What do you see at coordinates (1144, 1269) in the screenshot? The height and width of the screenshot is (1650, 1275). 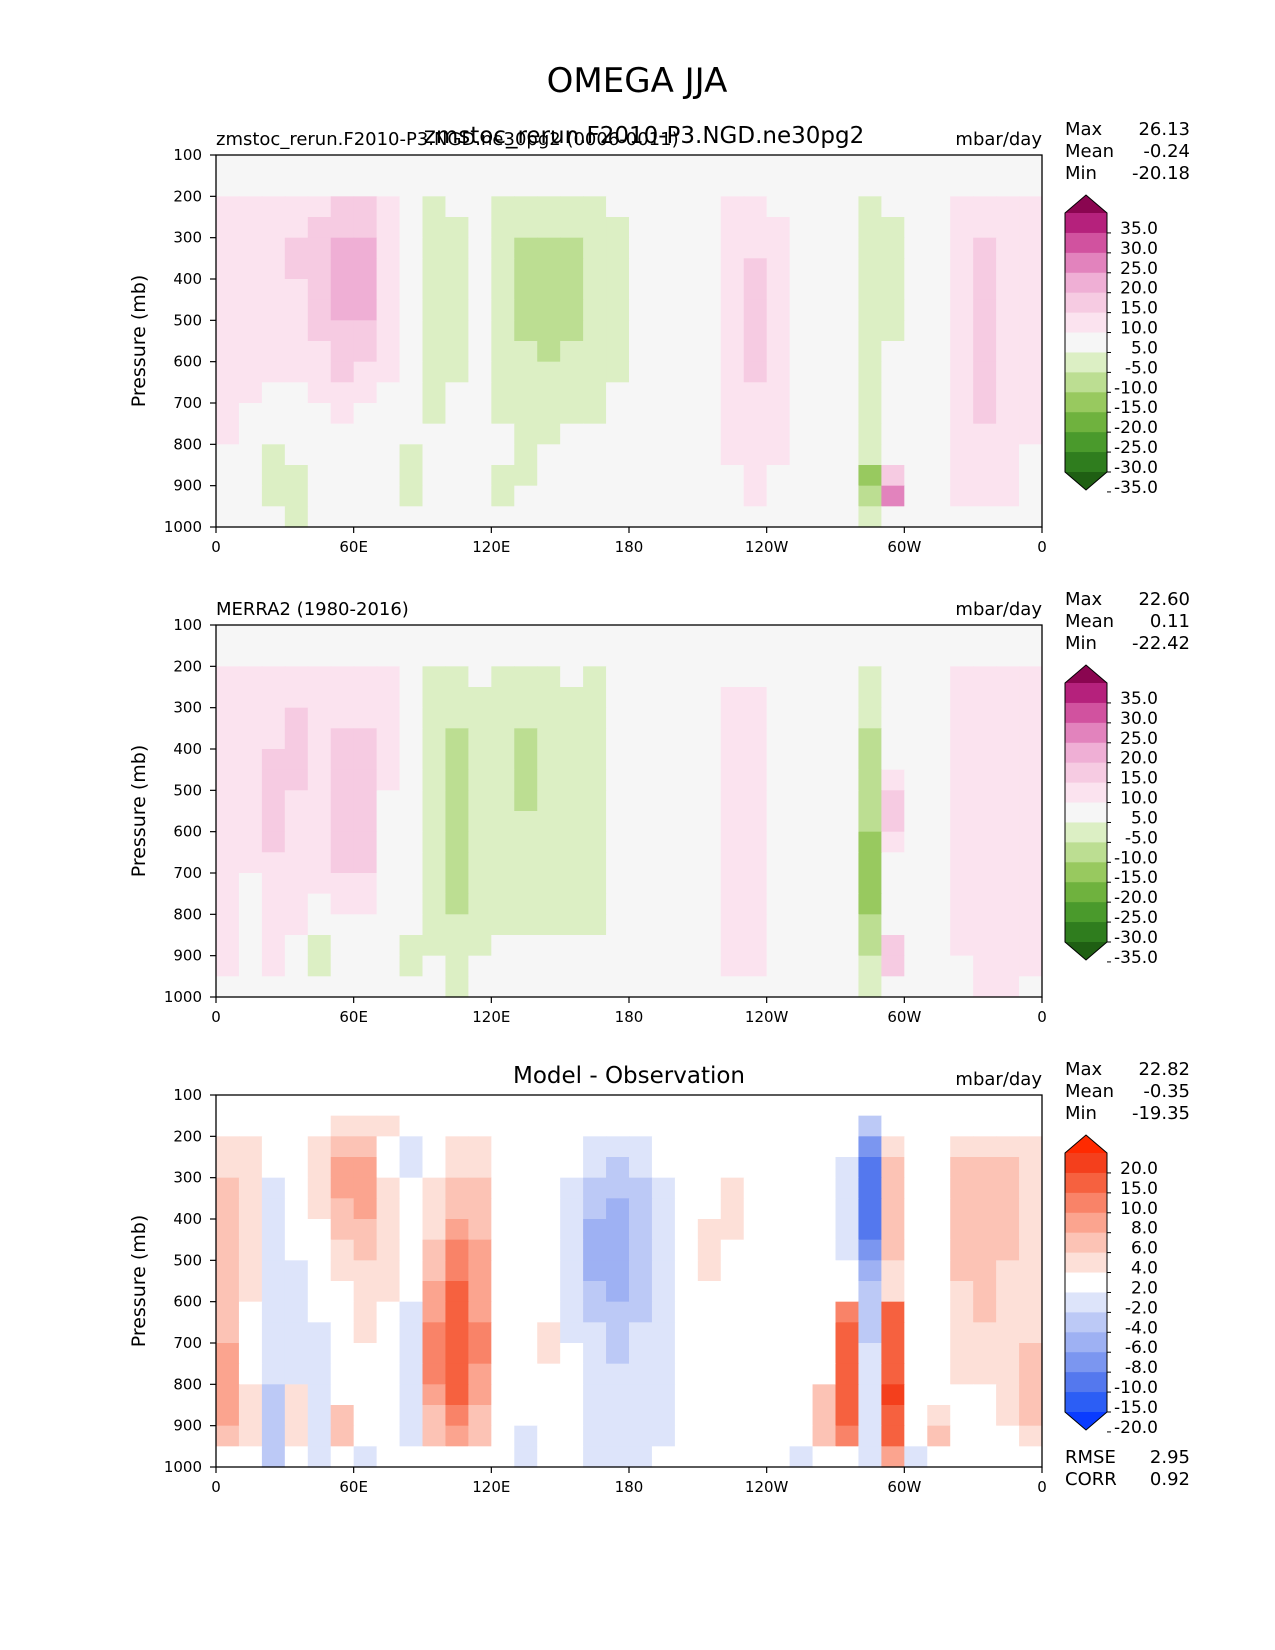 I see `colorbar-label: 4.0` at bounding box center [1144, 1269].